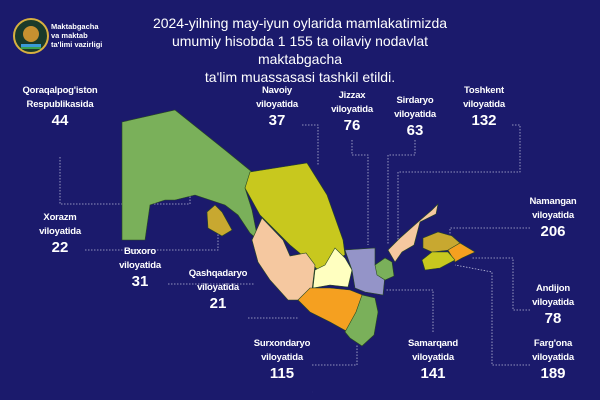 The height and width of the screenshot is (400, 600). Describe the element at coordinates (553, 288) in the screenshot. I see `region-name: Andijon` at that location.